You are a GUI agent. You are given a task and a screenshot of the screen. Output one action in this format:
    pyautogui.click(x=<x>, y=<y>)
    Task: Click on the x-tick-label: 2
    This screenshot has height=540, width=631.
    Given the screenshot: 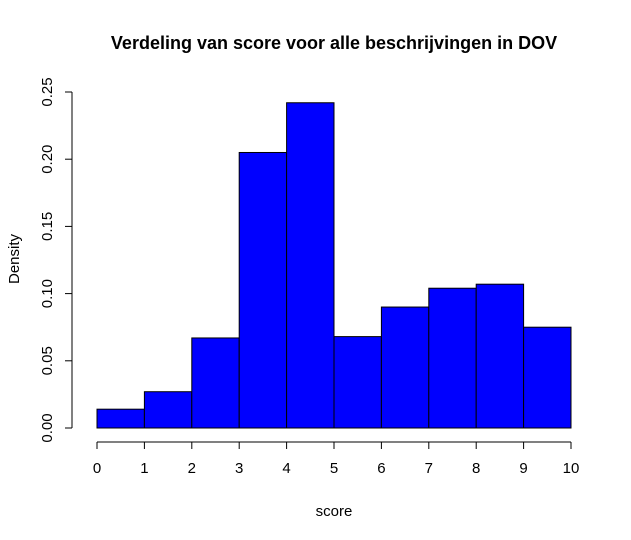 What is the action you would take?
    pyautogui.click(x=192, y=468)
    